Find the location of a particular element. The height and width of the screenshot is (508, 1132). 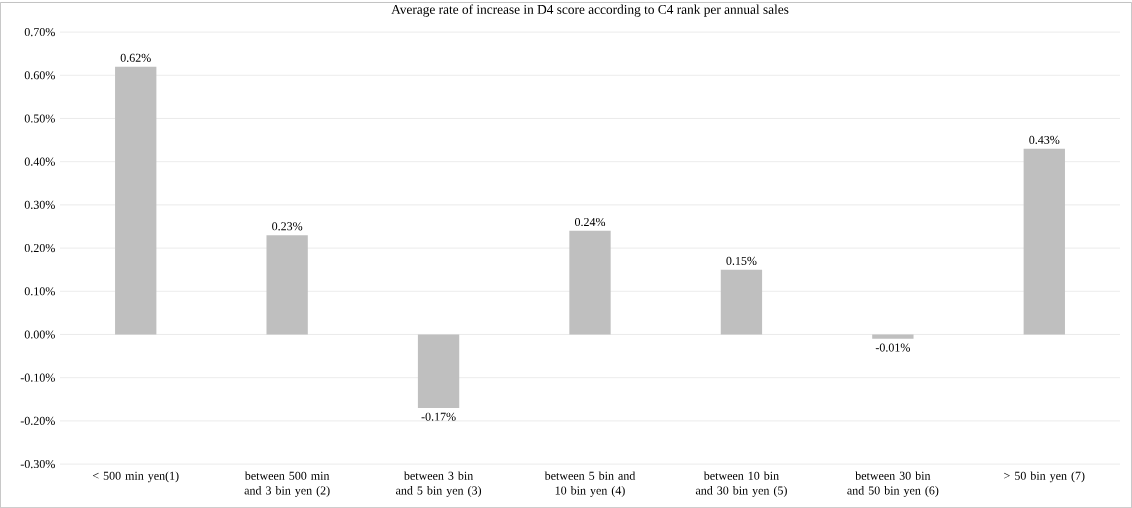

data-label: 0.23% is located at coordinates (287, 226).